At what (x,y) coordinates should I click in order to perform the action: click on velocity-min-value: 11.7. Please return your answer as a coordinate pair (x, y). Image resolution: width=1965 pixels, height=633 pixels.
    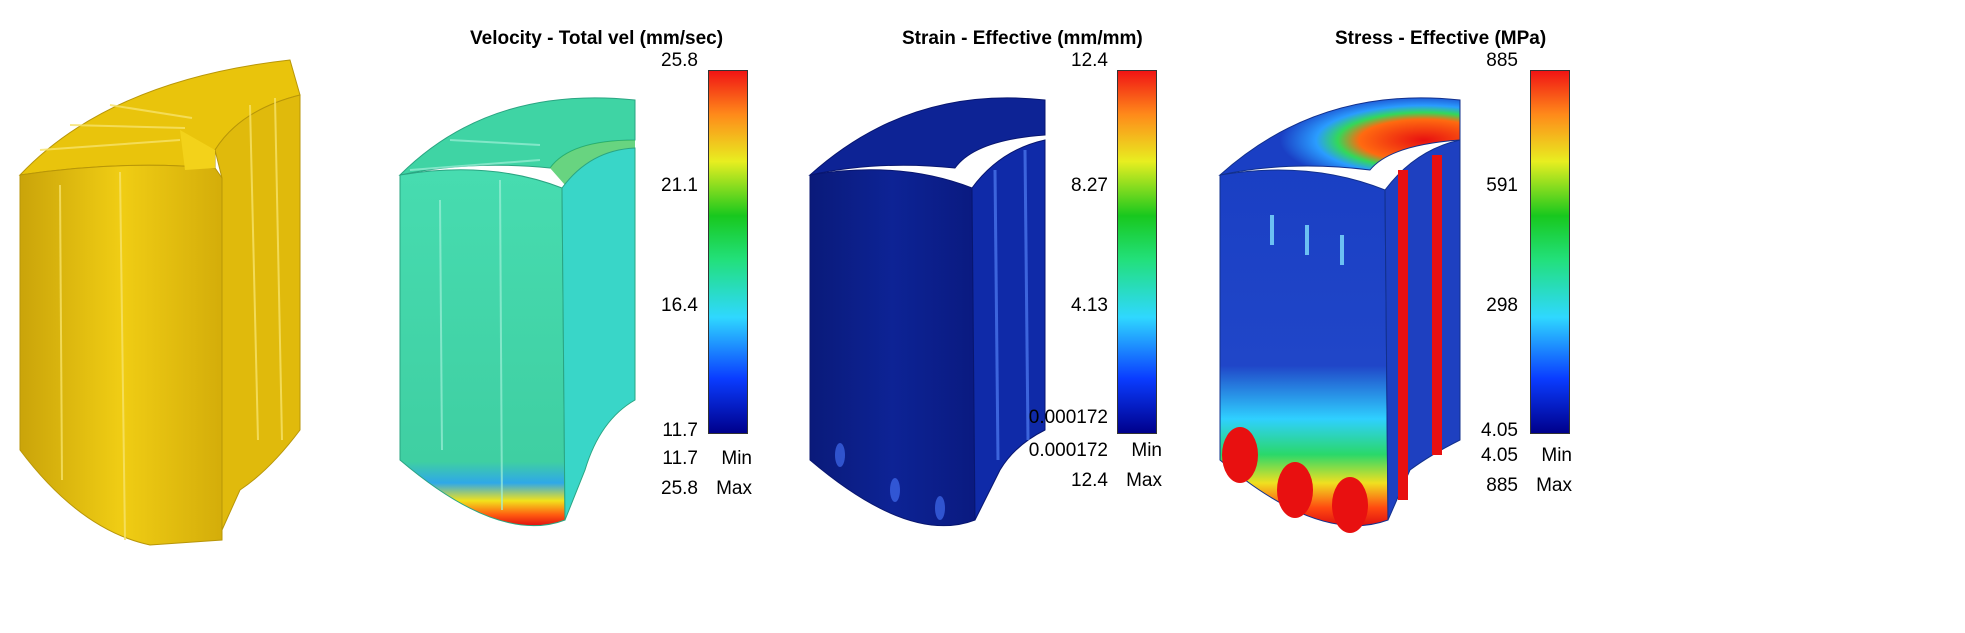
    Looking at the image, I should click on (680, 458).